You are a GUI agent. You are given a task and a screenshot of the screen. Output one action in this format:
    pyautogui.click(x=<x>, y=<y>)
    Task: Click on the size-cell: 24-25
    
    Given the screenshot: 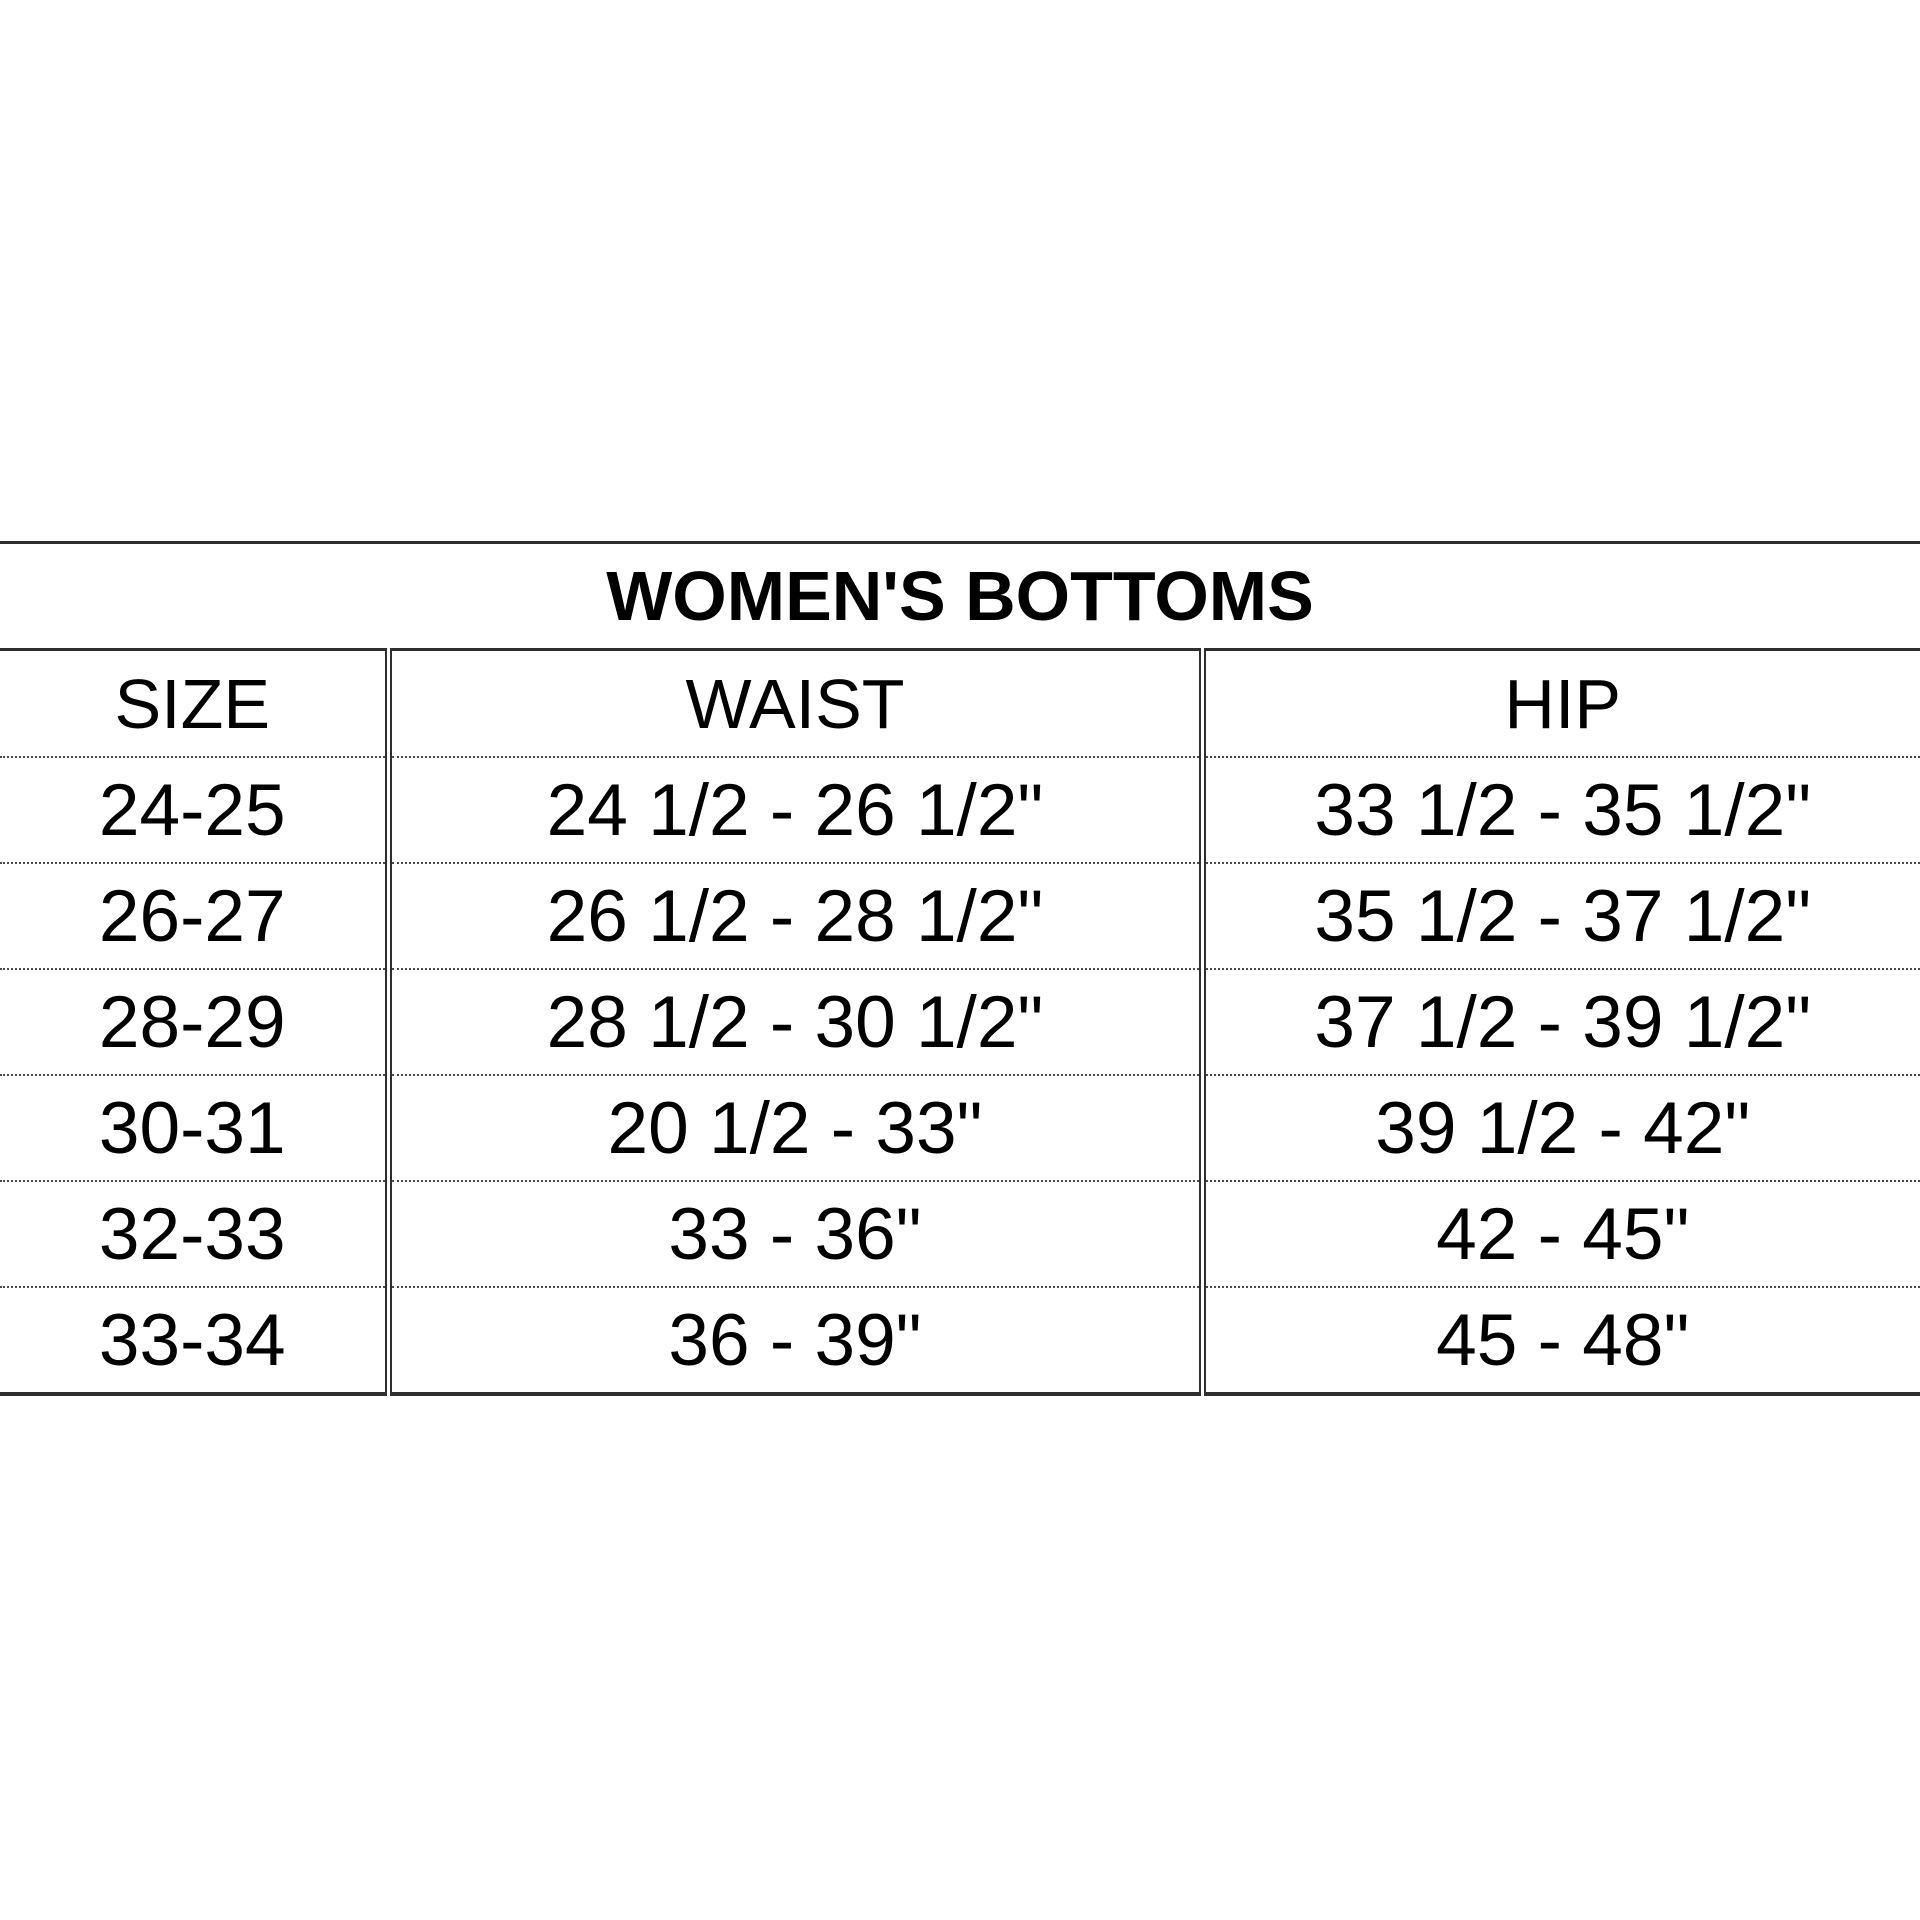 What is the action you would take?
    pyautogui.click(x=194, y=810)
    